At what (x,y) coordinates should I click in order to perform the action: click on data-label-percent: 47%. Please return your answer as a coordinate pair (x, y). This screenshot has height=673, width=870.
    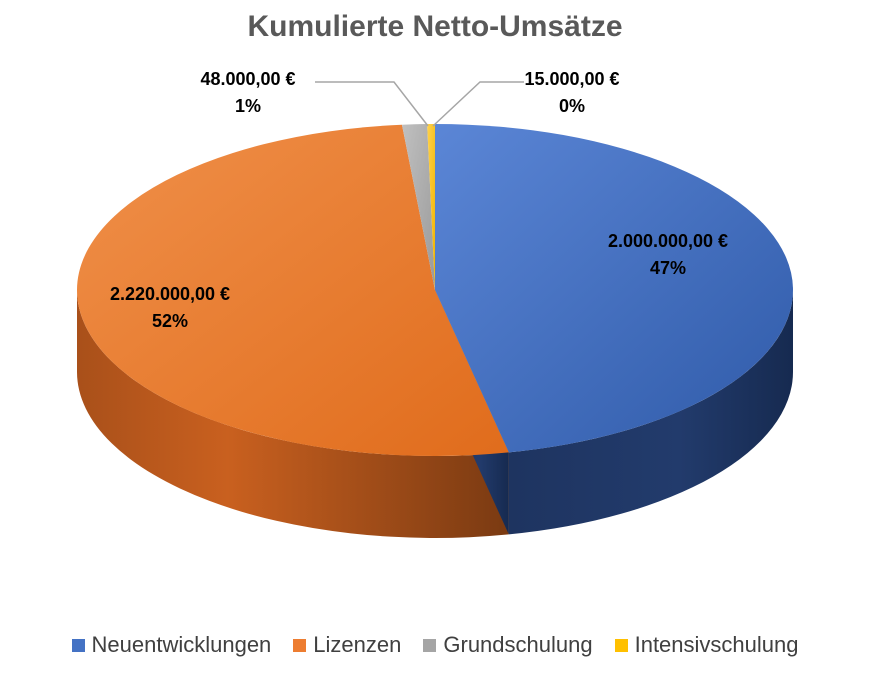
    Looking at the image, I should click on (668, 268).